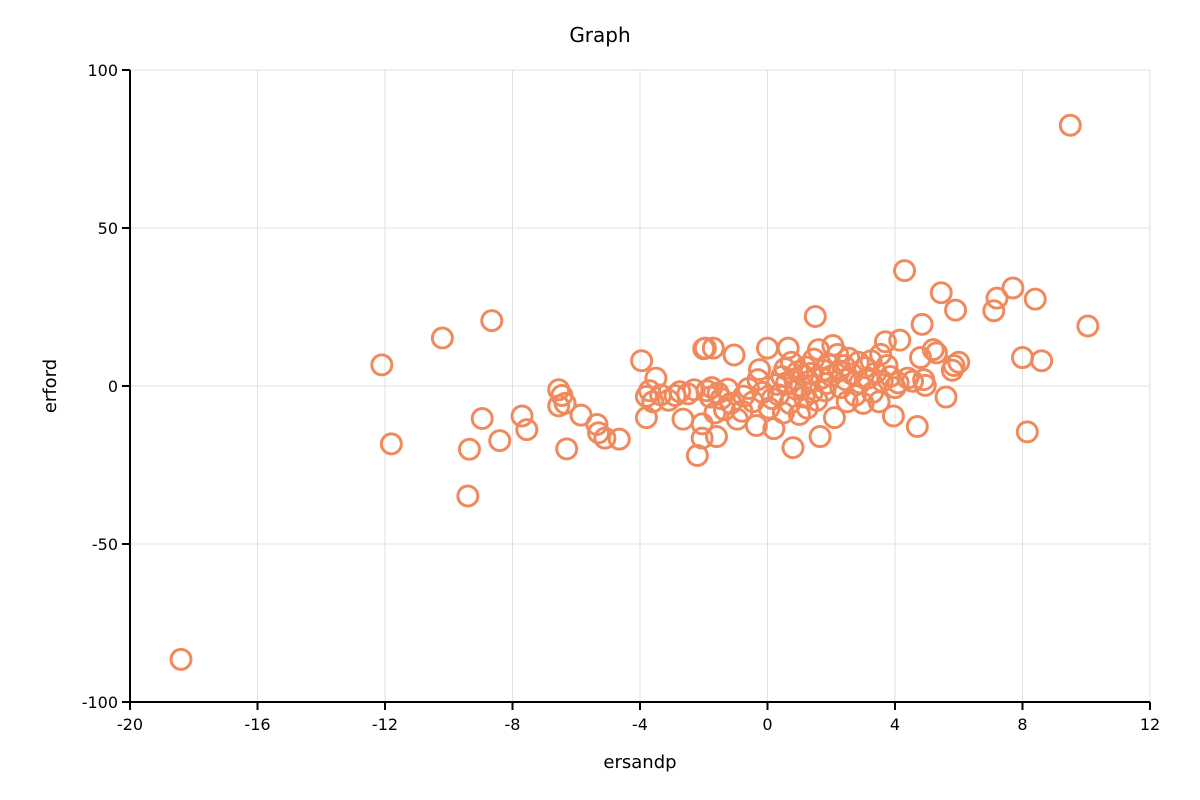  What do you see at coordinates (767, 724) in the screenshot?
I see `x-tick-label: 0` at bounding box center [767, 724].